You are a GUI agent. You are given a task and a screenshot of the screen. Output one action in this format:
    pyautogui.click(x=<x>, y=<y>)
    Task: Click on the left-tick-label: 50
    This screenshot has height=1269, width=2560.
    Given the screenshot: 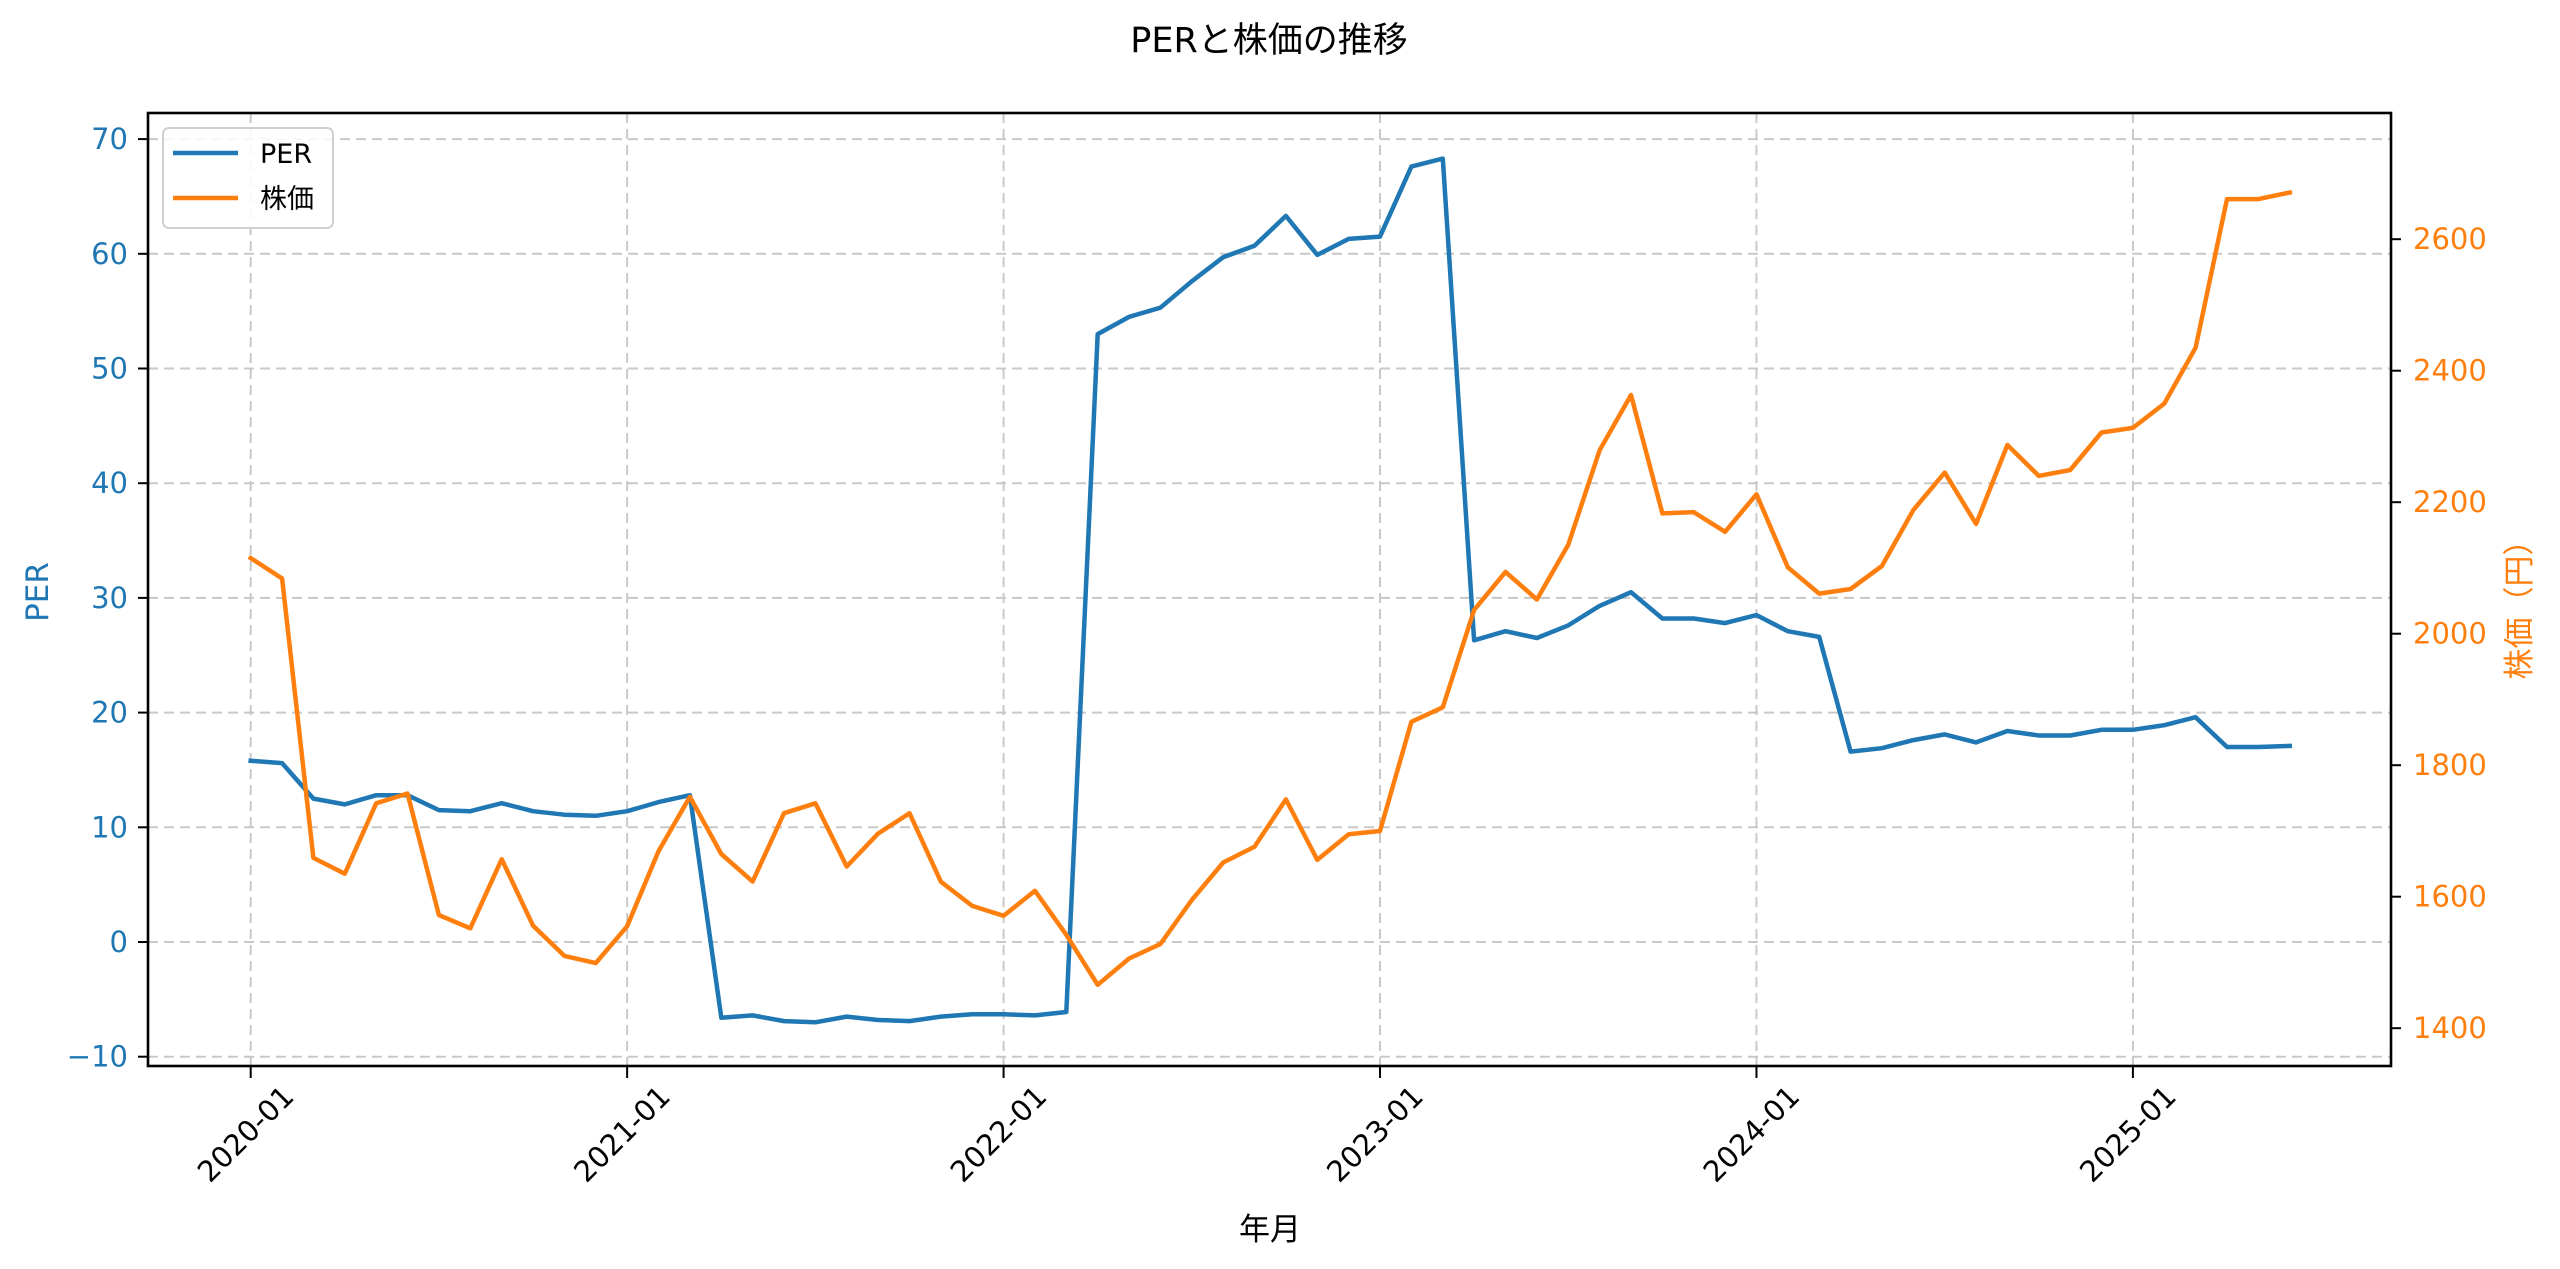 What is the action you would take?
    pyautogui.click(x=109, y=369)
    